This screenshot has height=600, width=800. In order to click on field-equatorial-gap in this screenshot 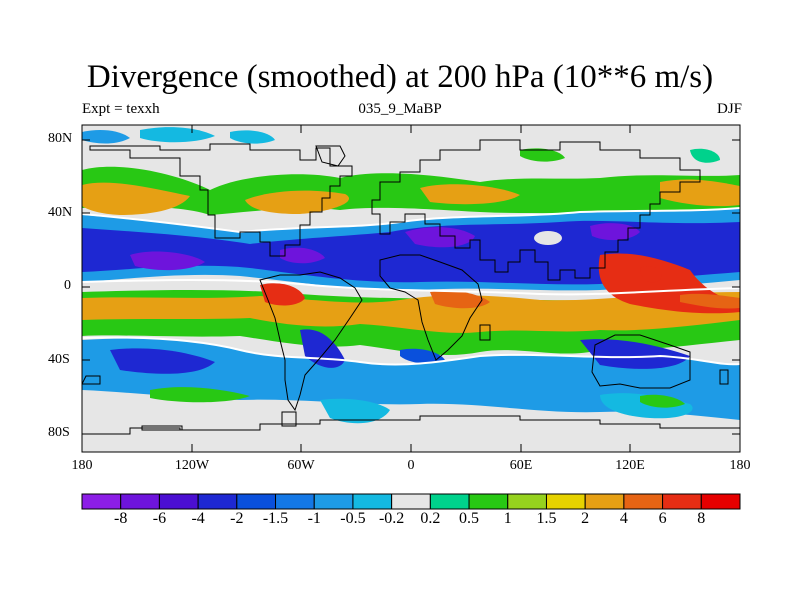, I will do `click(411, 291)`.